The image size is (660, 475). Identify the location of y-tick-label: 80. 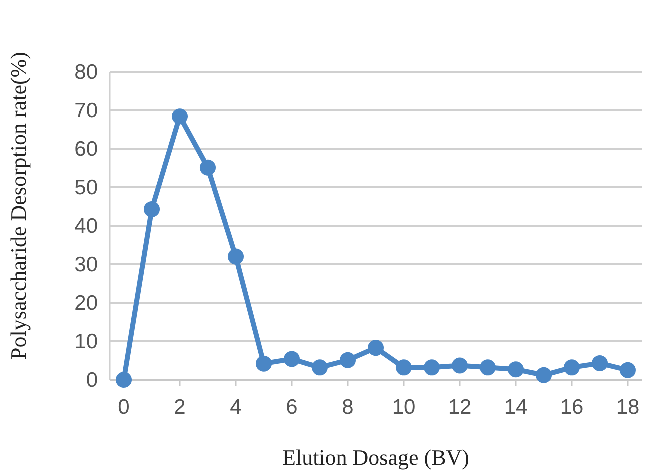
(86, 72).